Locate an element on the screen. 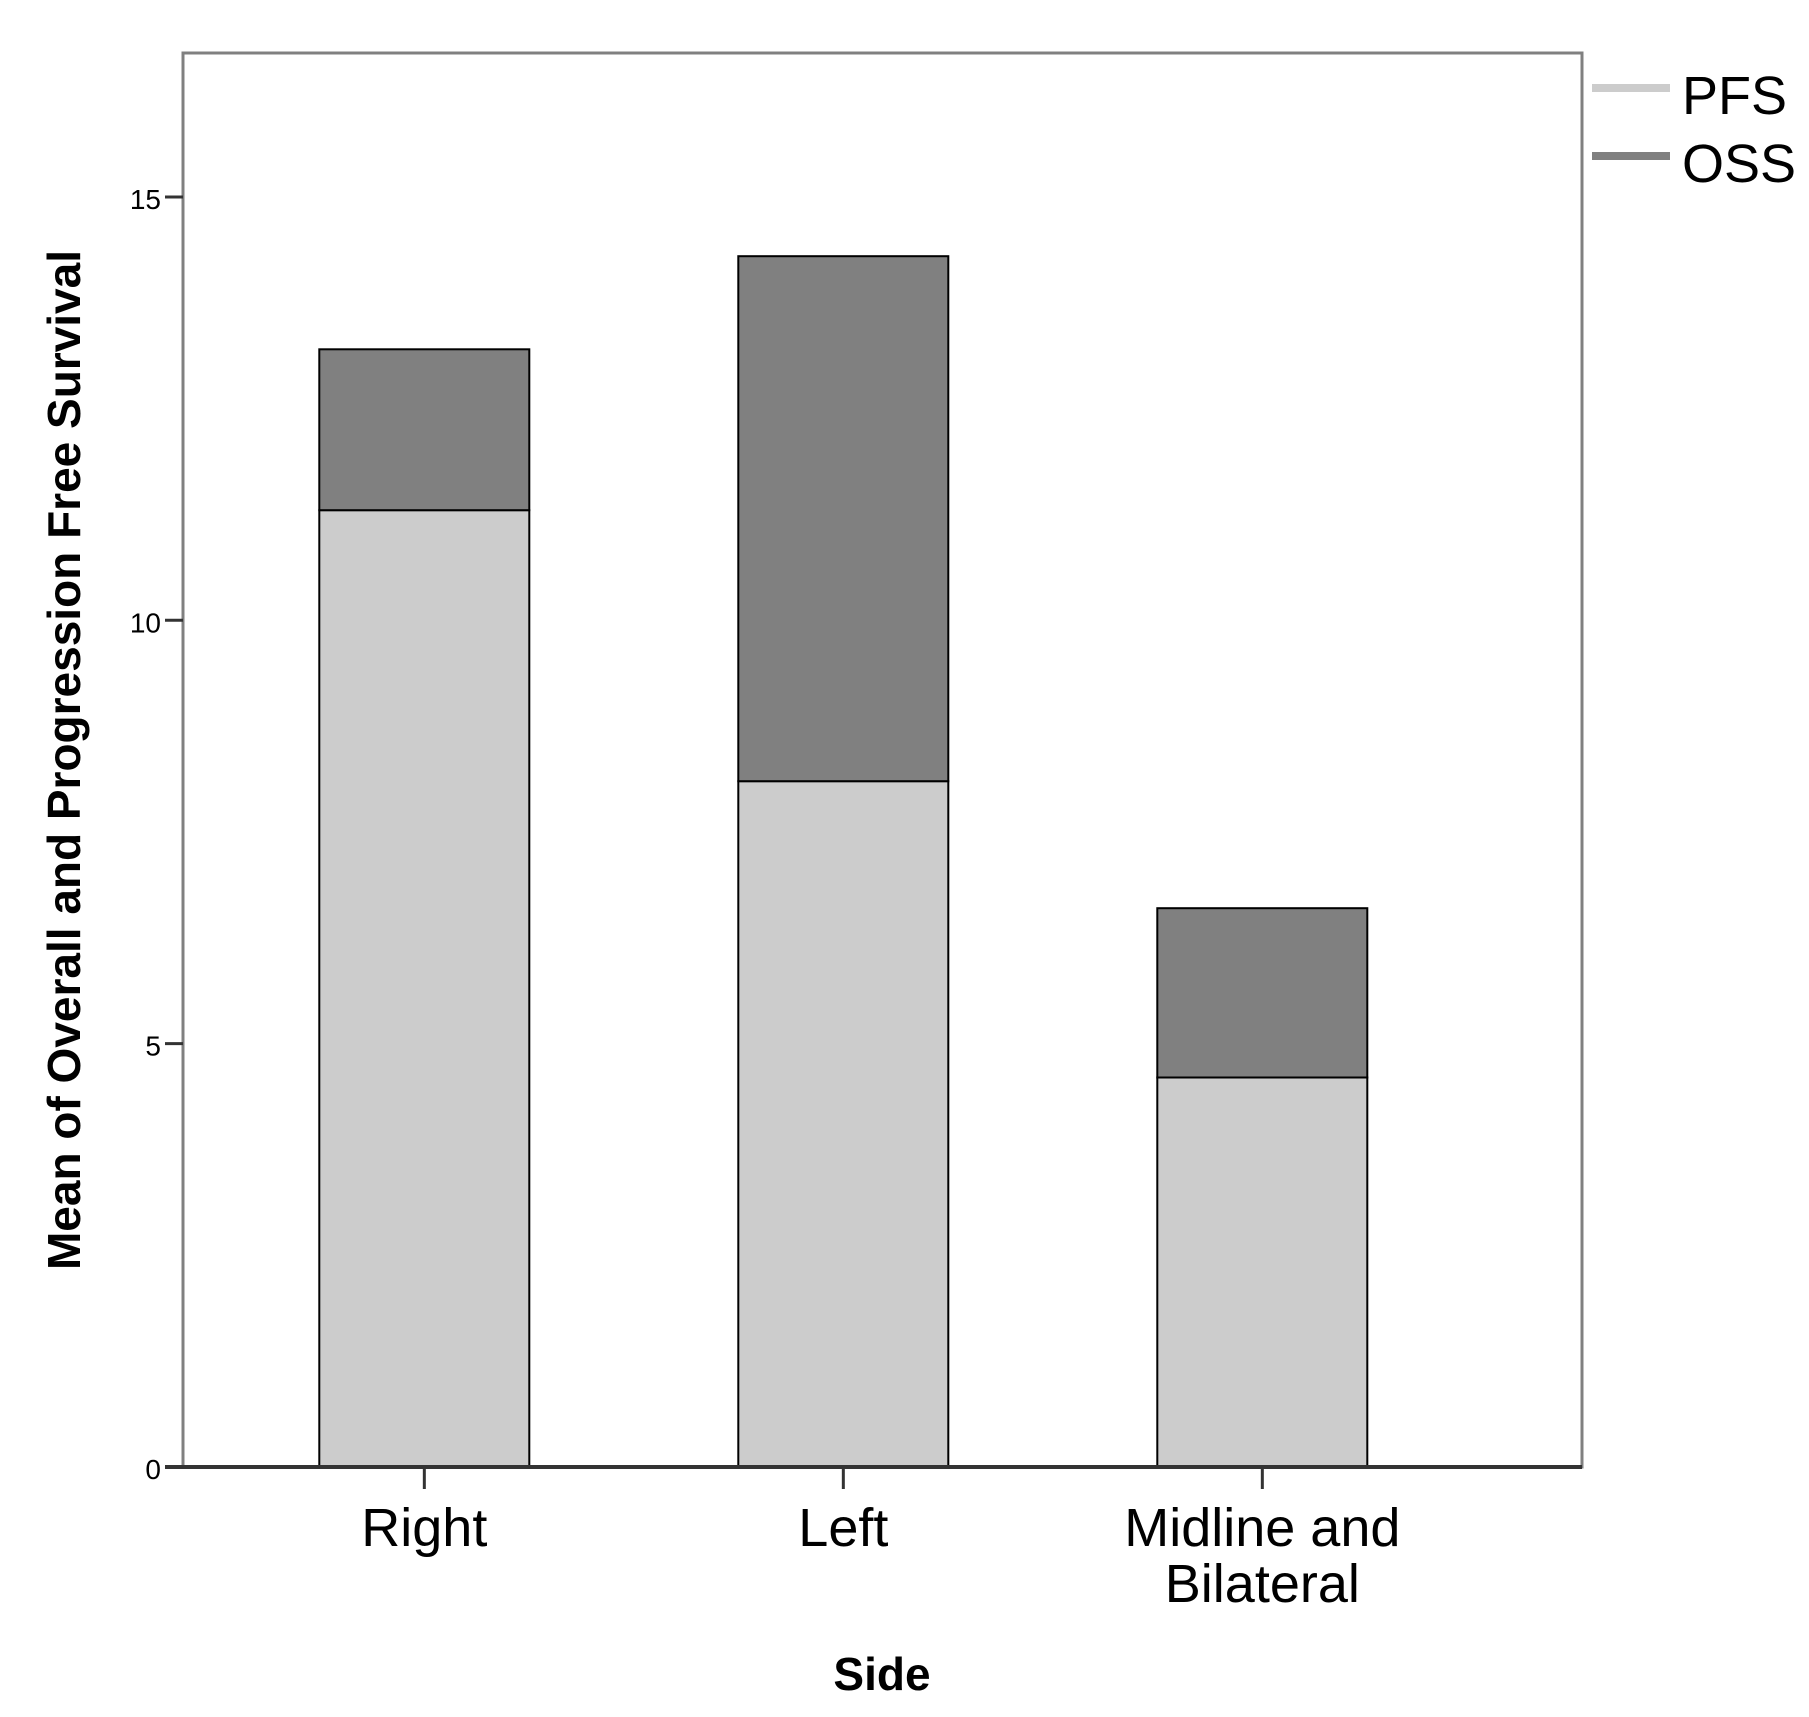  legend-label-pfs: PFS is located at coordinates (1734, 96).